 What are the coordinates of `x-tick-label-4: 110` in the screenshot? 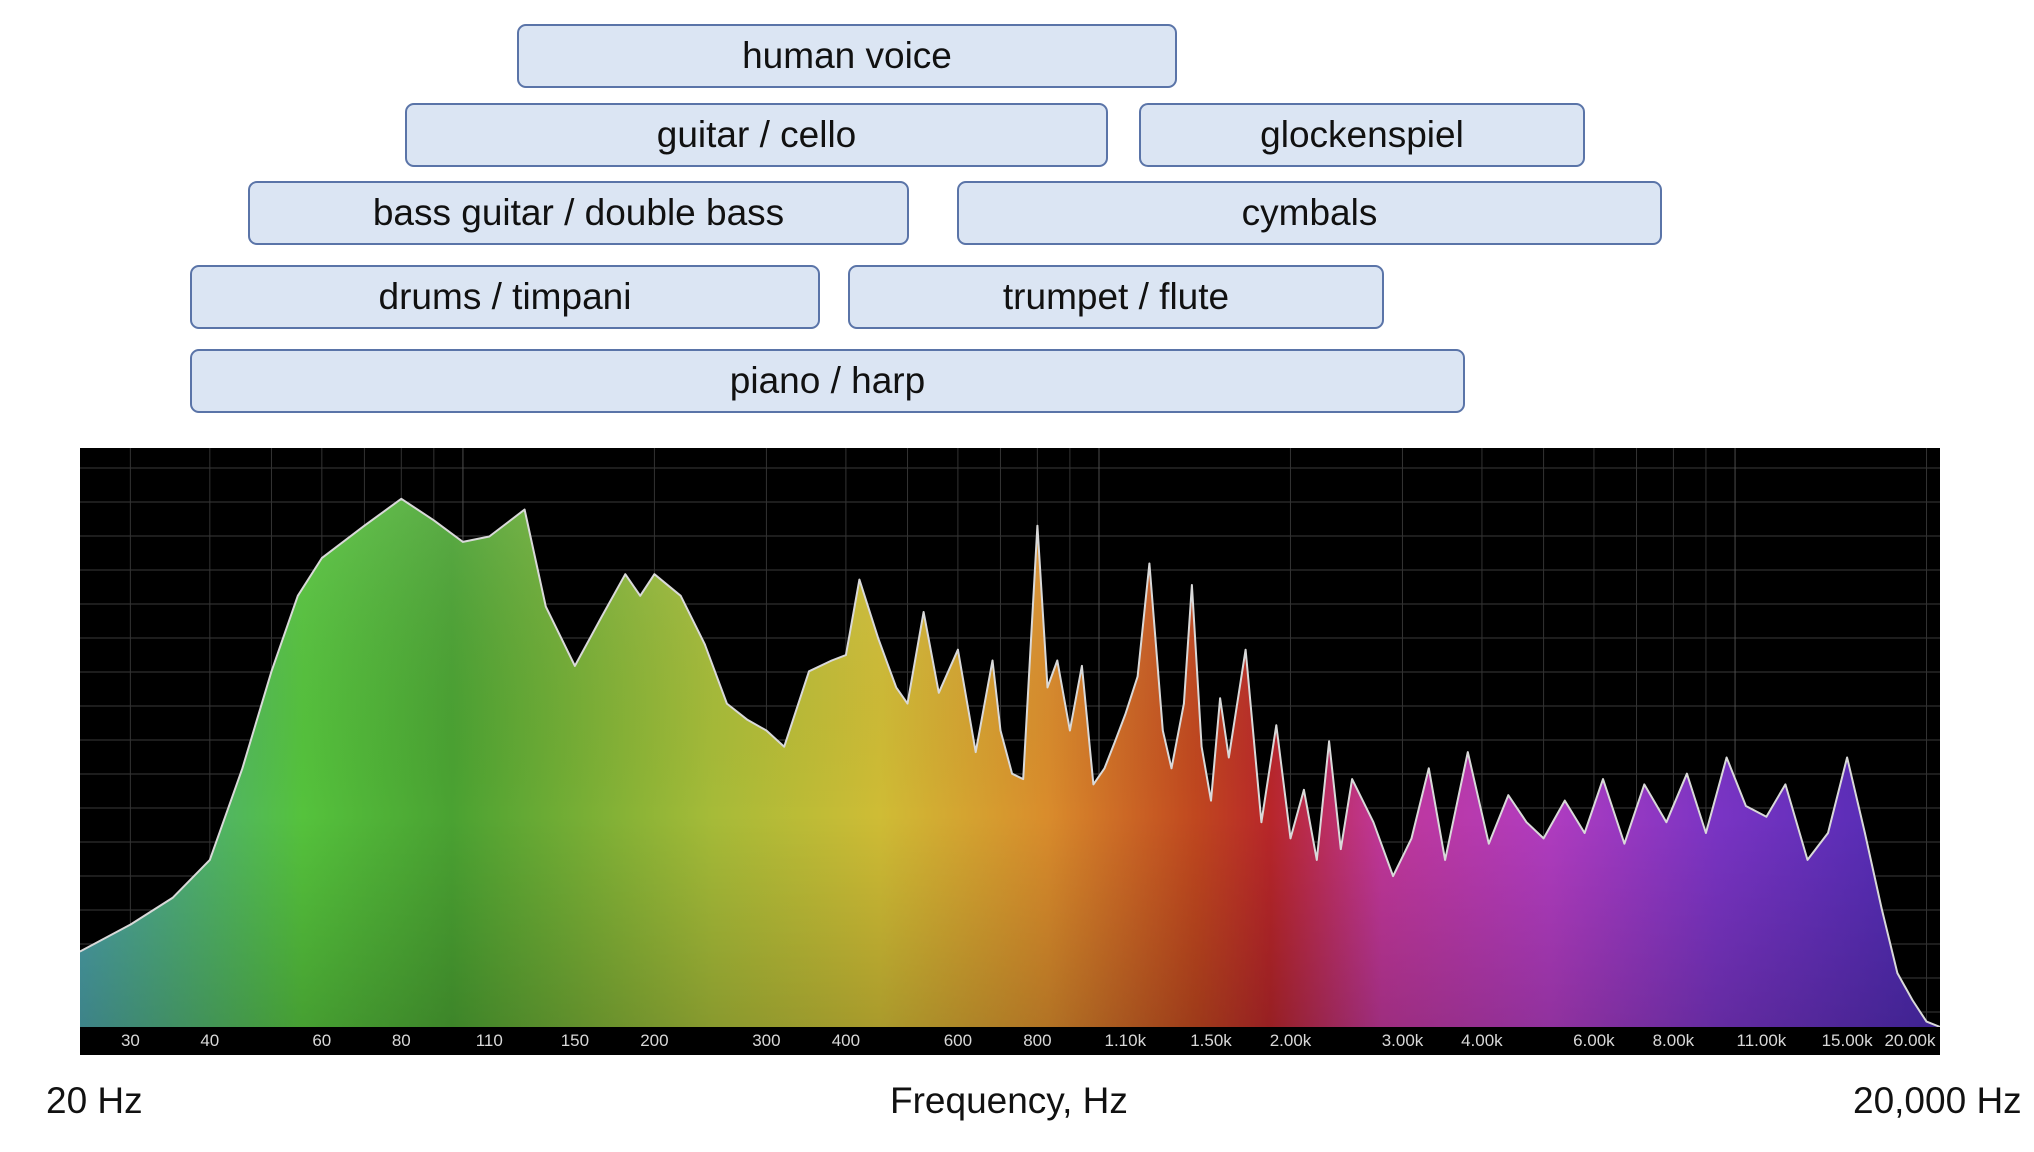 It's located at (489, 1040).